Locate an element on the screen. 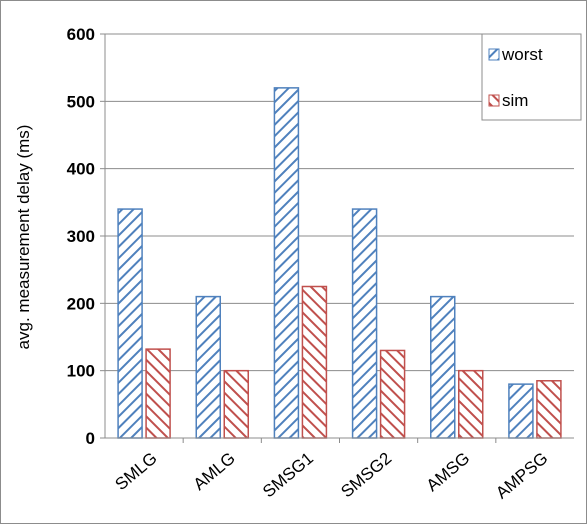  bar-worst-AMLG is located at coordinates (208, 367).